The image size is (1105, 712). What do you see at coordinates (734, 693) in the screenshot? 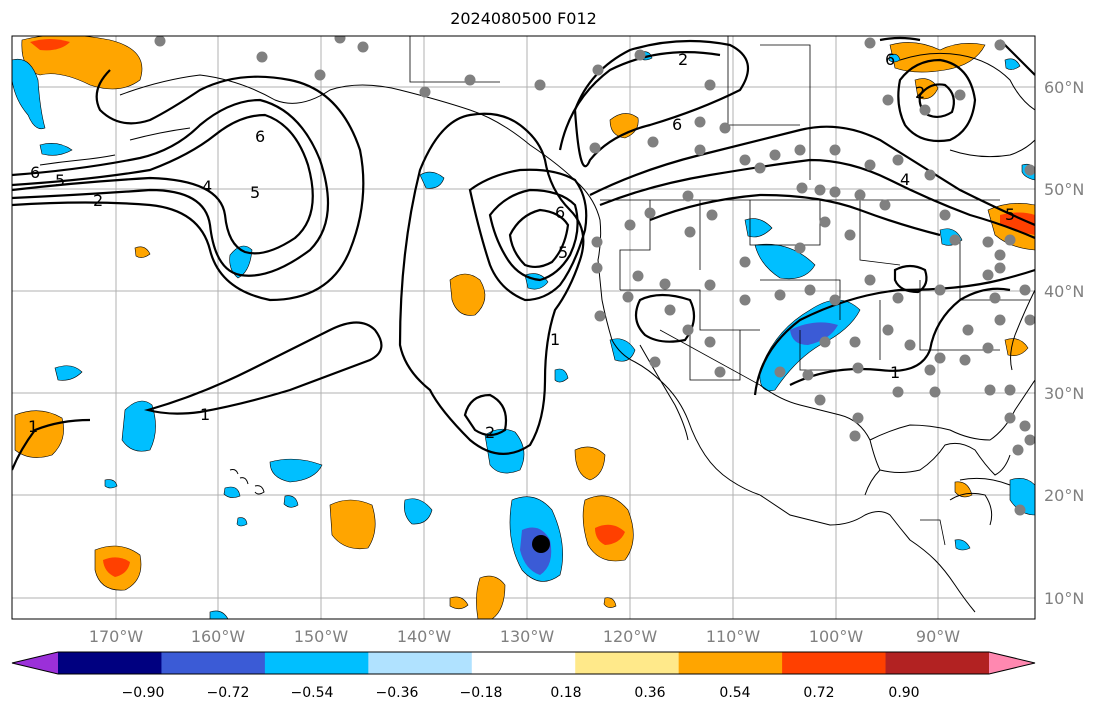
I see `colorbar-tick-label: 0.54` at bounding box center [734, 693].